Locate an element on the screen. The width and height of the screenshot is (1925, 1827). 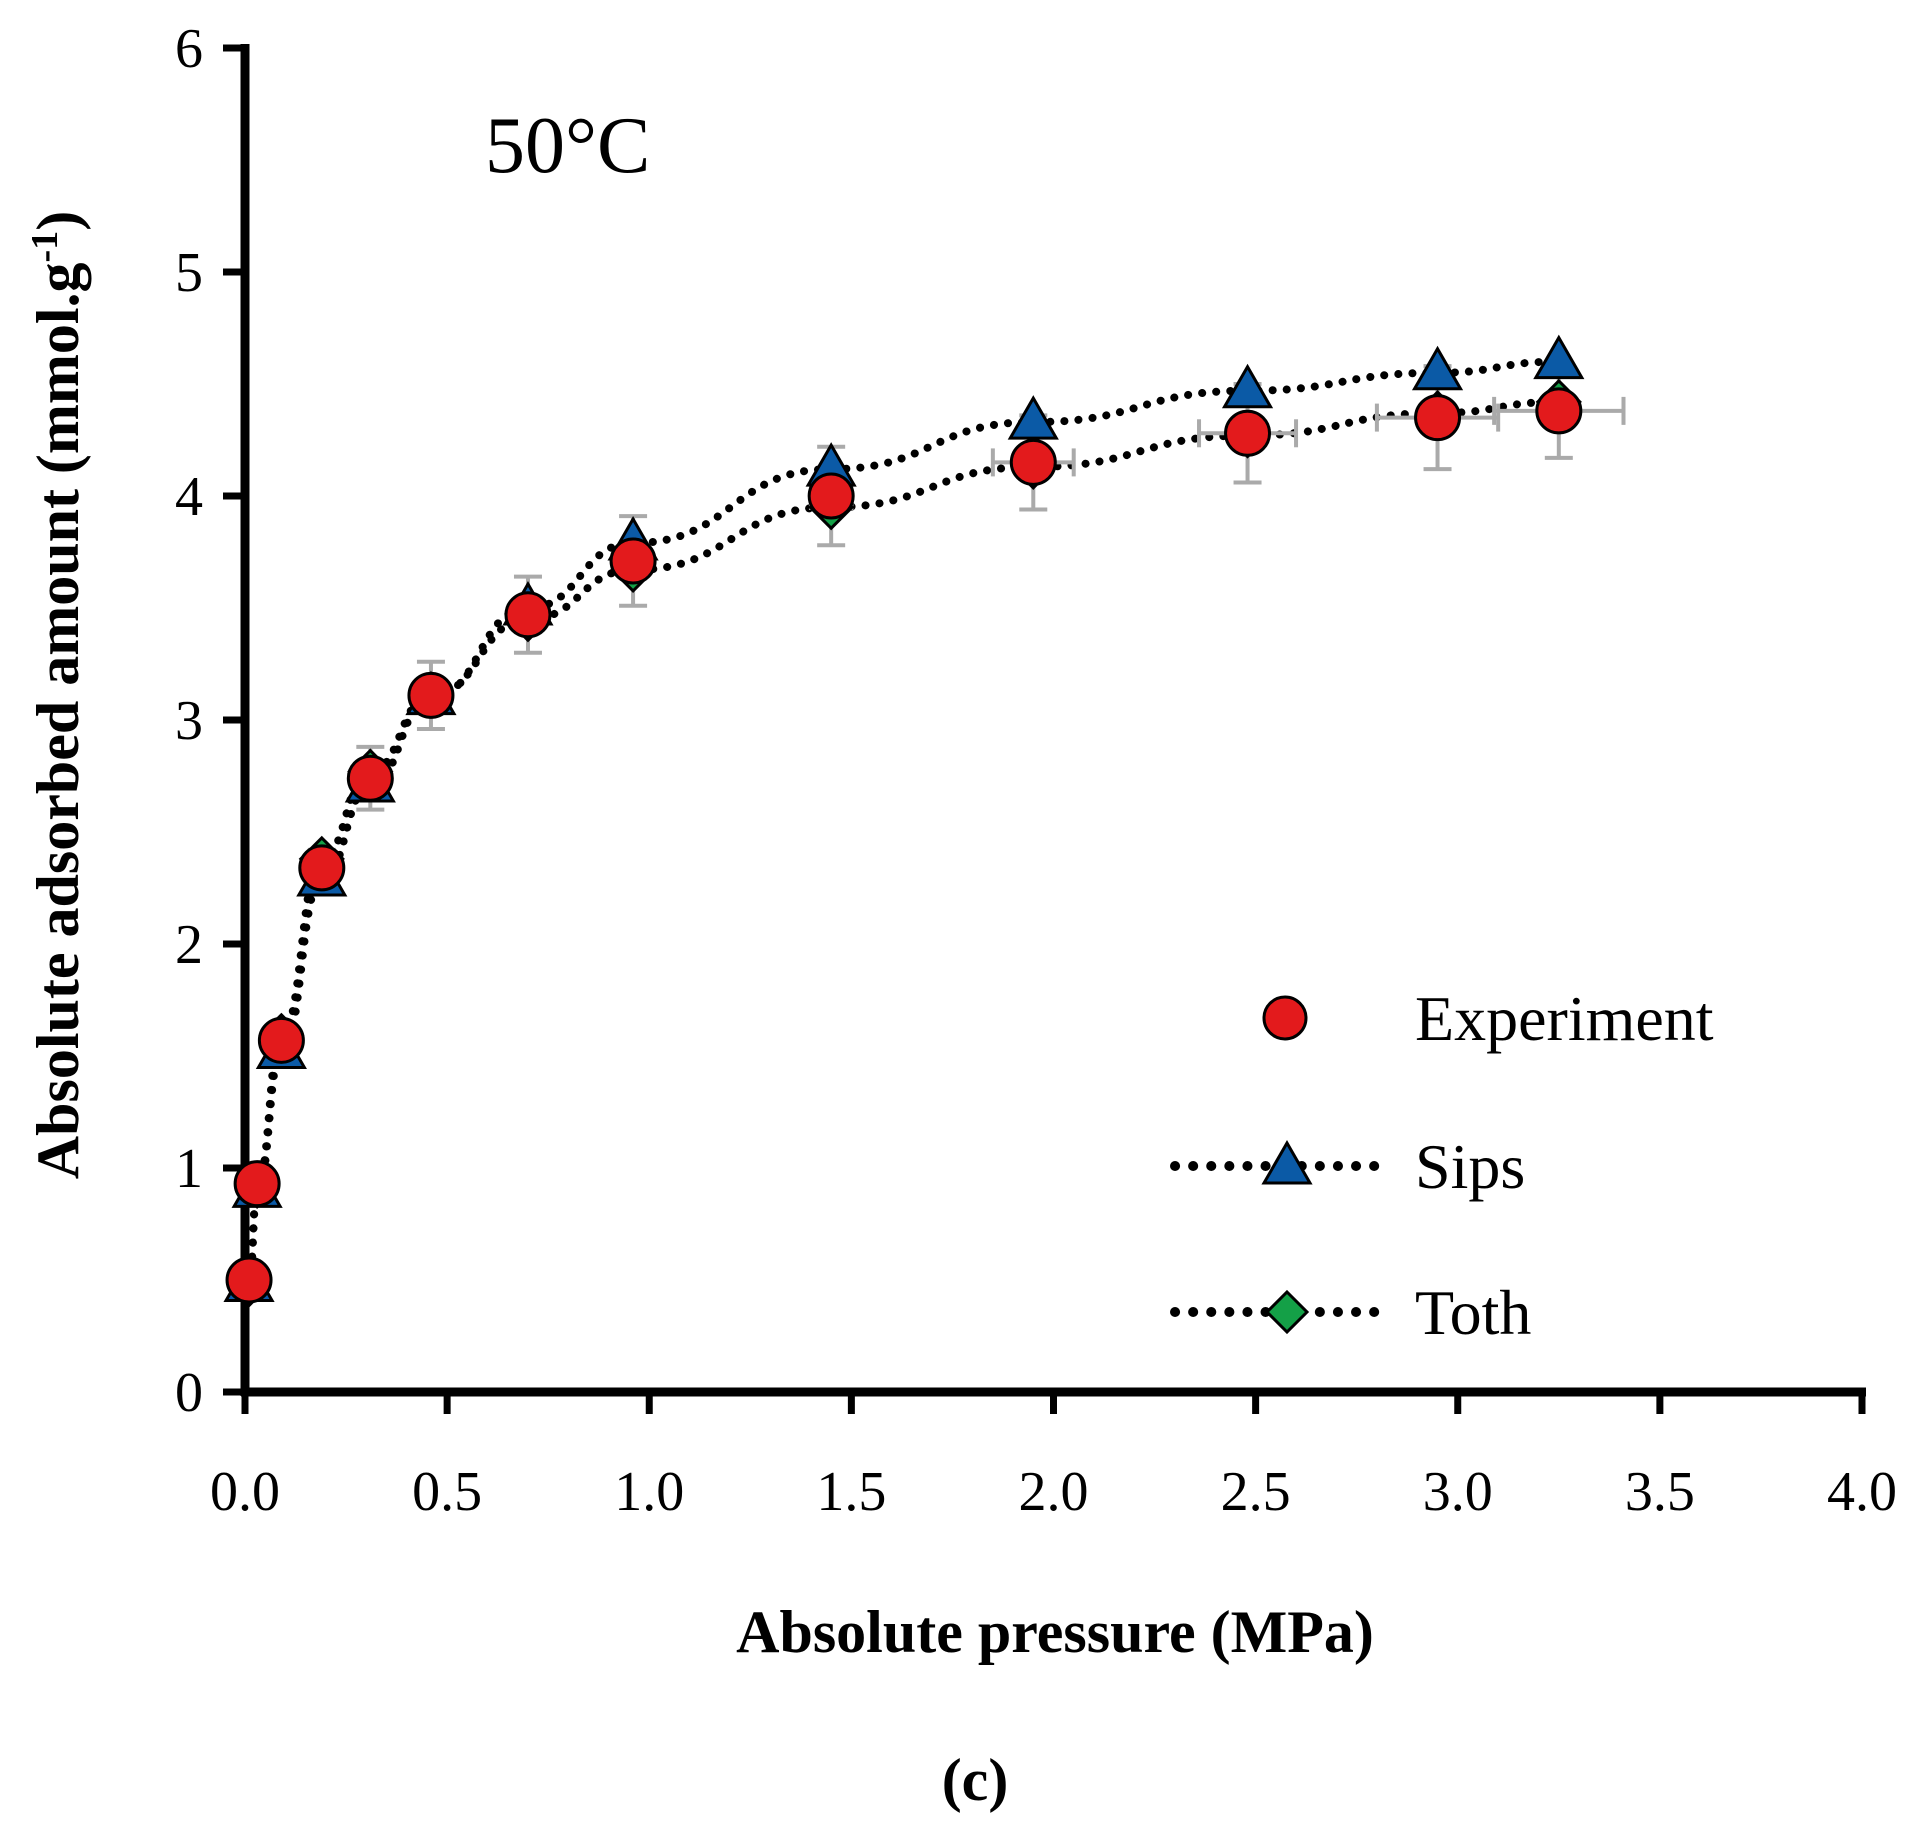
legend-label-experiment: Experiment is located at coordinates (1564, 1018).